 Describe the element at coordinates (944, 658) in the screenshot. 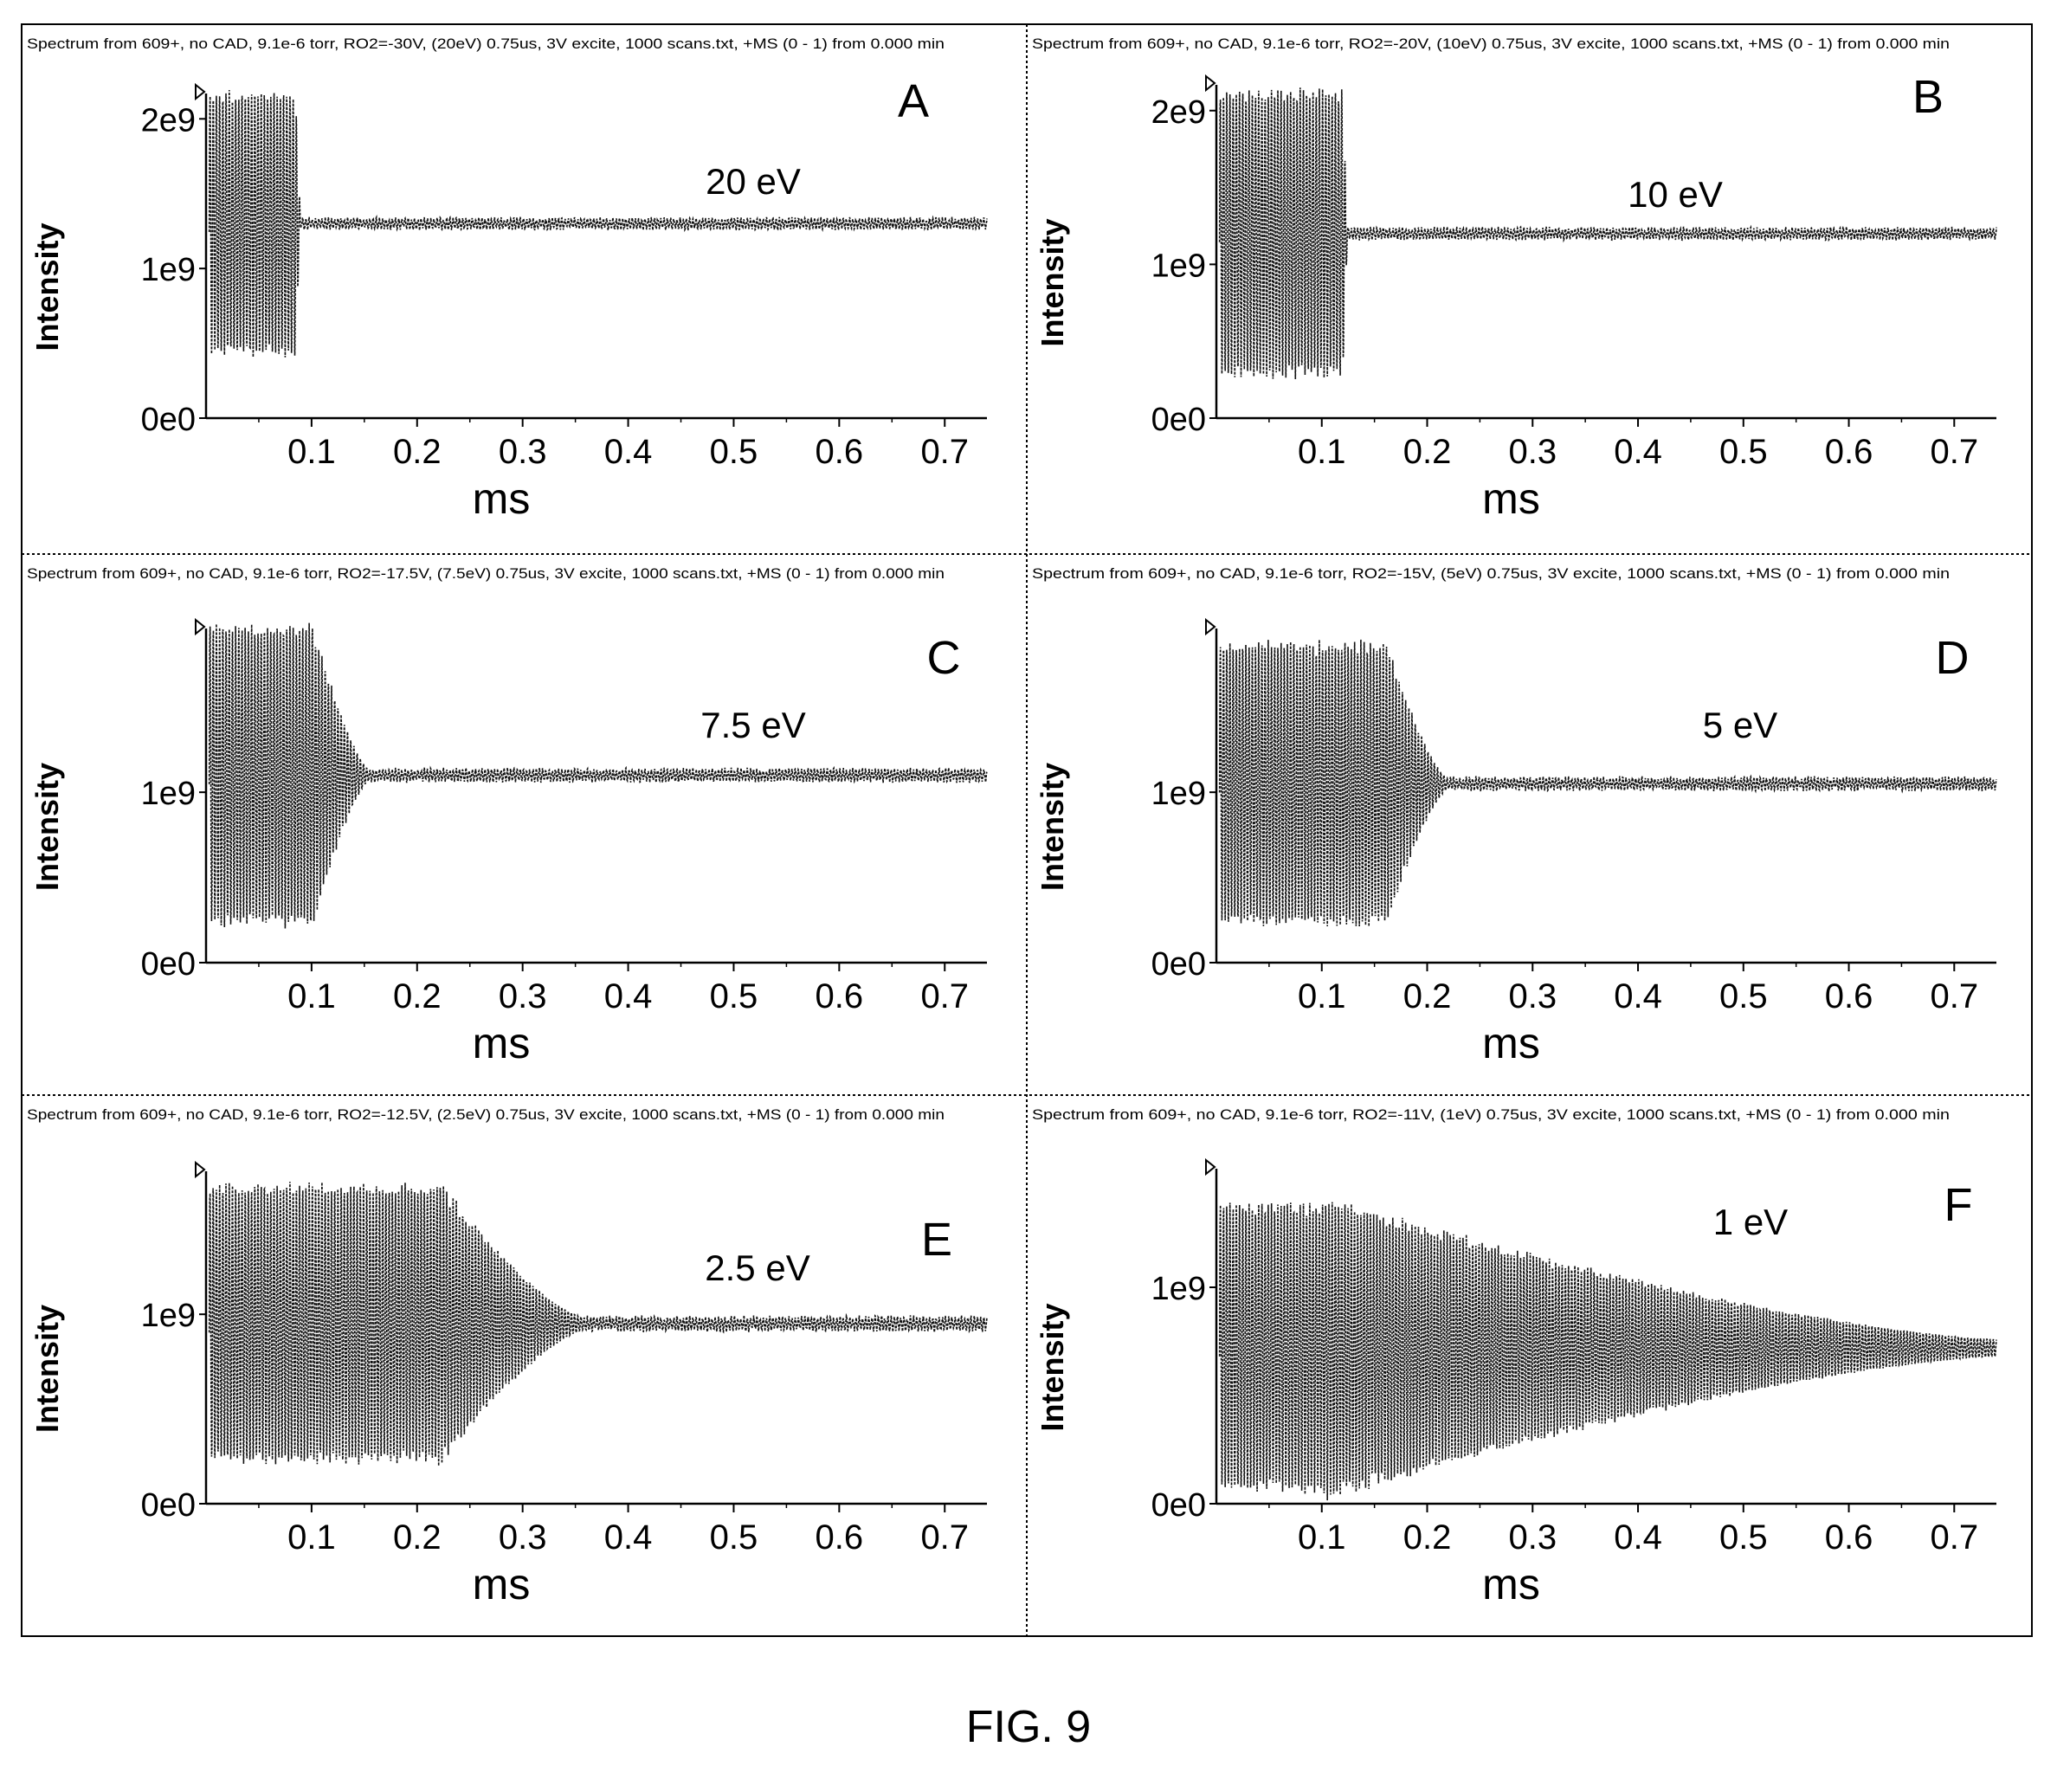

I see `panel-letter: C` at that location.